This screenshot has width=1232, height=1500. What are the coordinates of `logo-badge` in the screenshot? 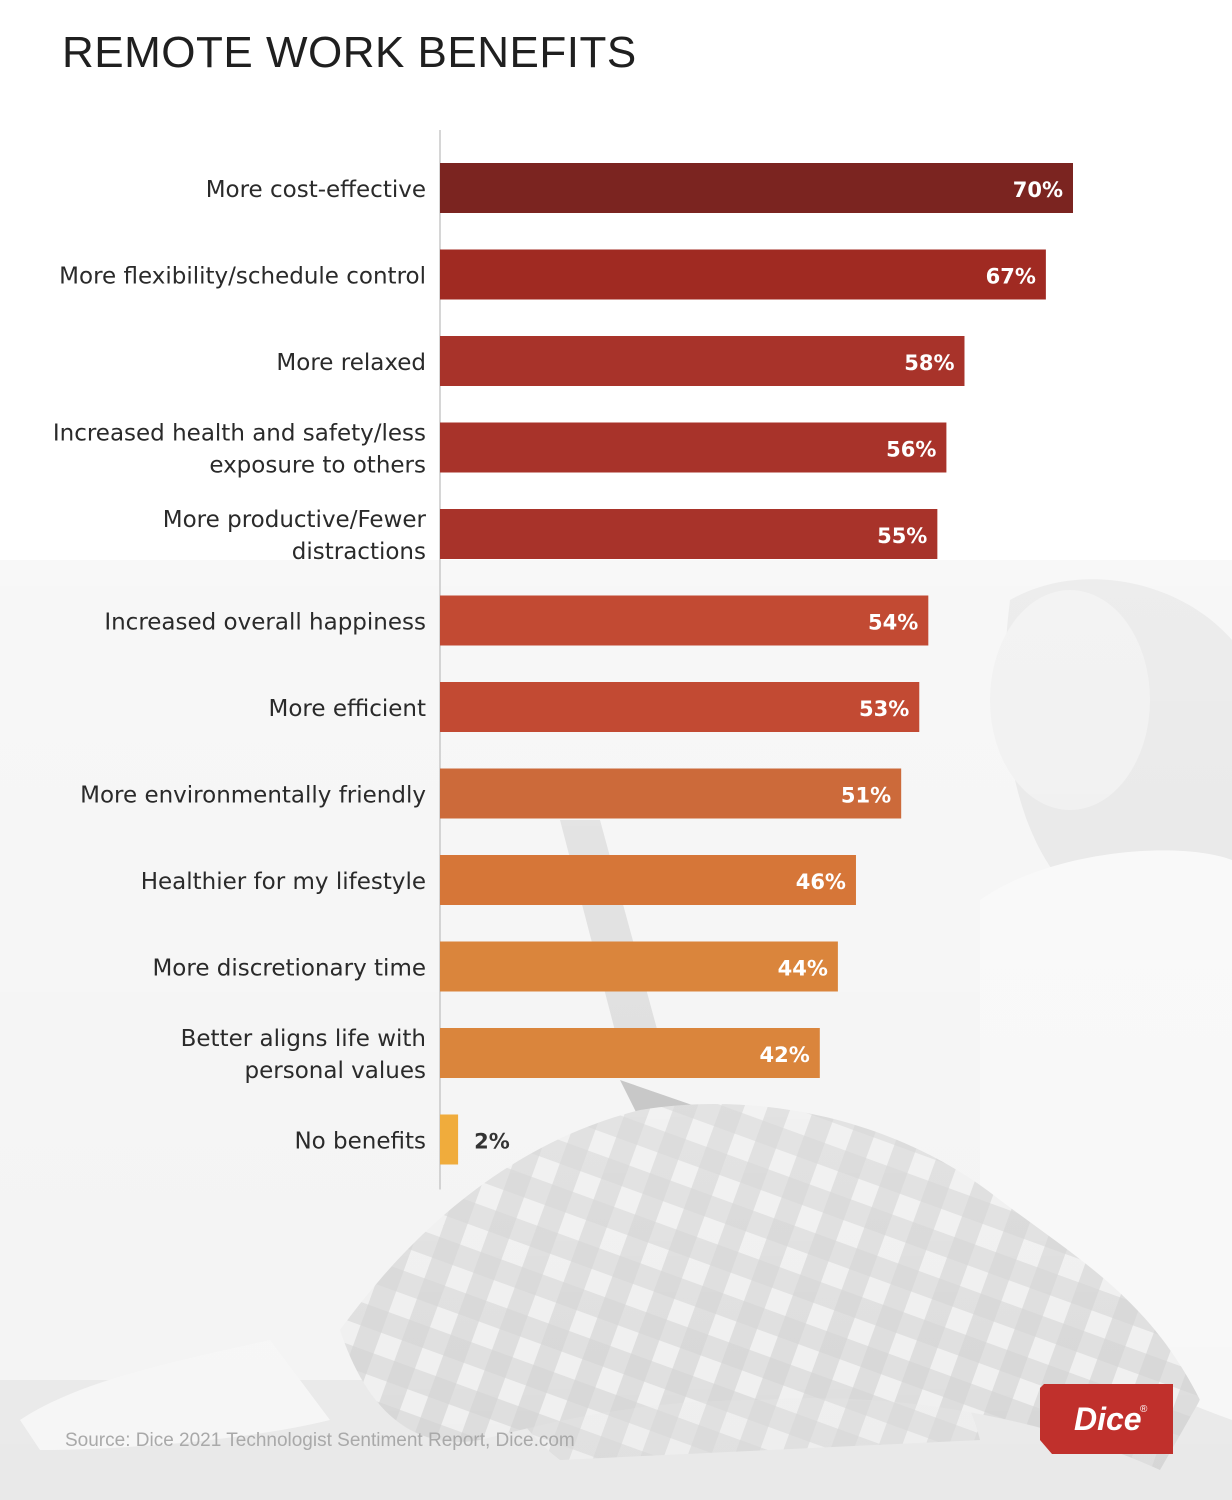 It's located at (1106, 1419).